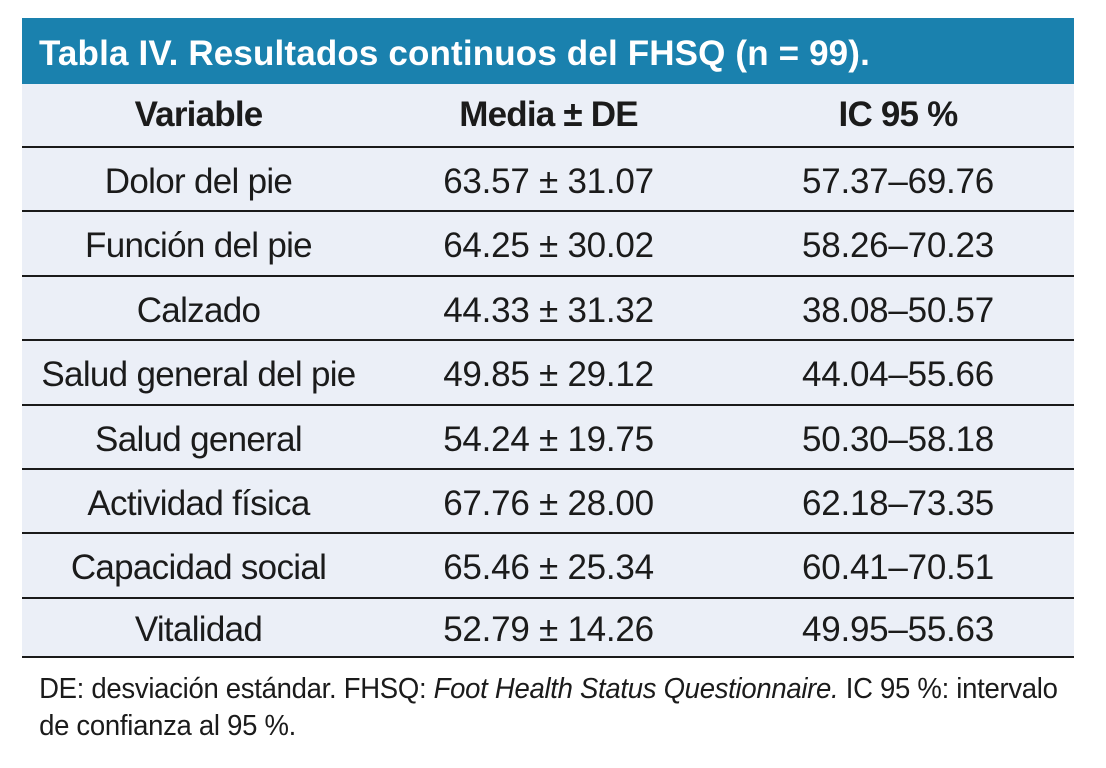 The image size is (1106, 768). Describe the element at coordinates (898, 116) in the screenshot. I see `column-header-2: IC 95 %` at that location.